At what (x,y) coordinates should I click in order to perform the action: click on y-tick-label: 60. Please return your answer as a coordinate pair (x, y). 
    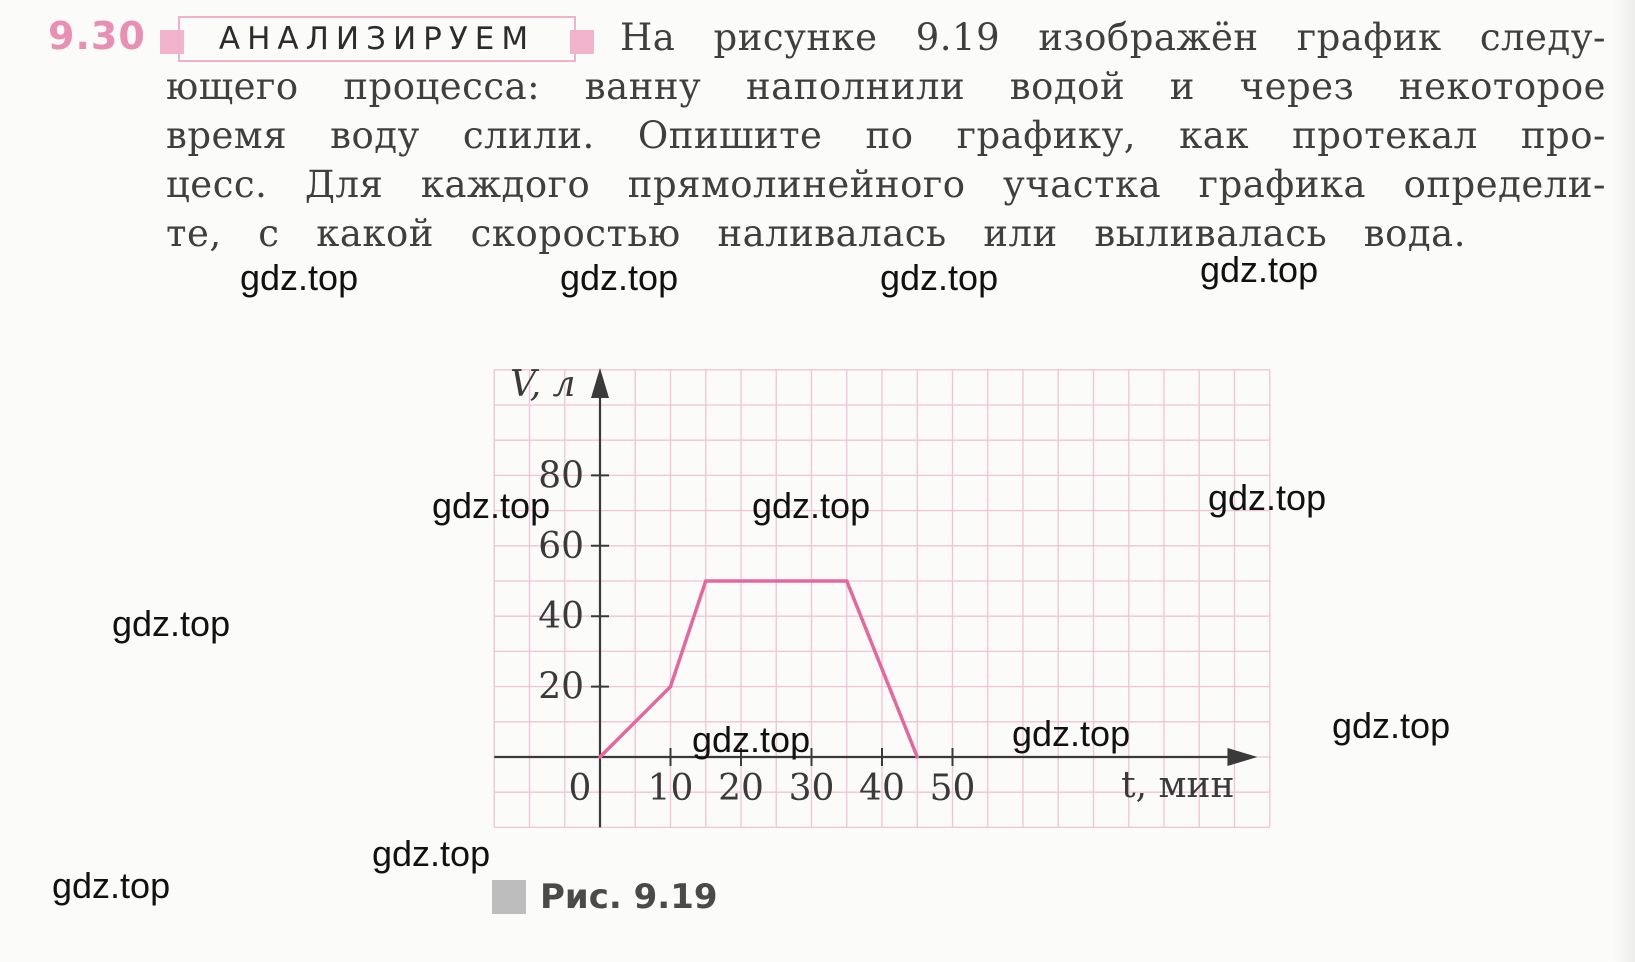
    Looking at the image, I should click on (561, 546).